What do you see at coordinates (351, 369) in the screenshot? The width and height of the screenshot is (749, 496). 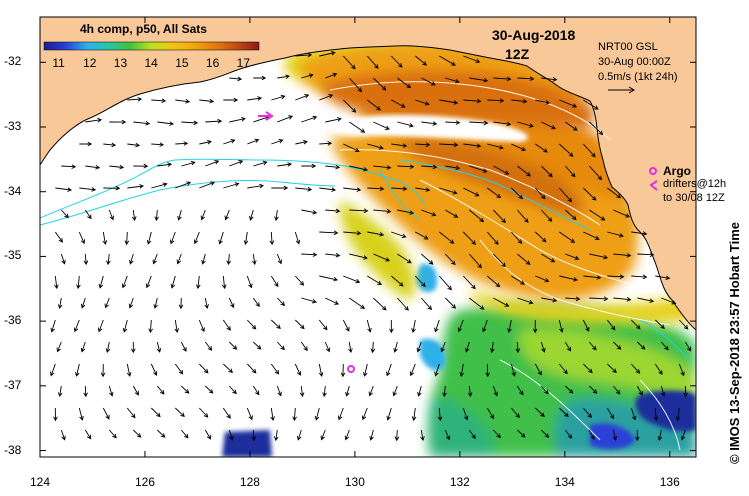 I see `argo-float-marker` at bounding box center [351, 369].